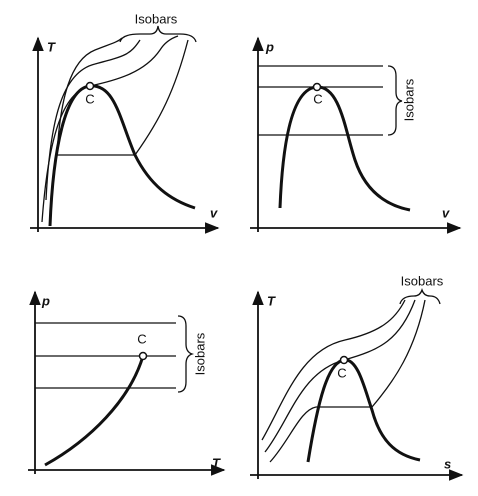  Describe the element at coordinates (105, 355) in the screenshot. I see `isobar-lines` at that location.